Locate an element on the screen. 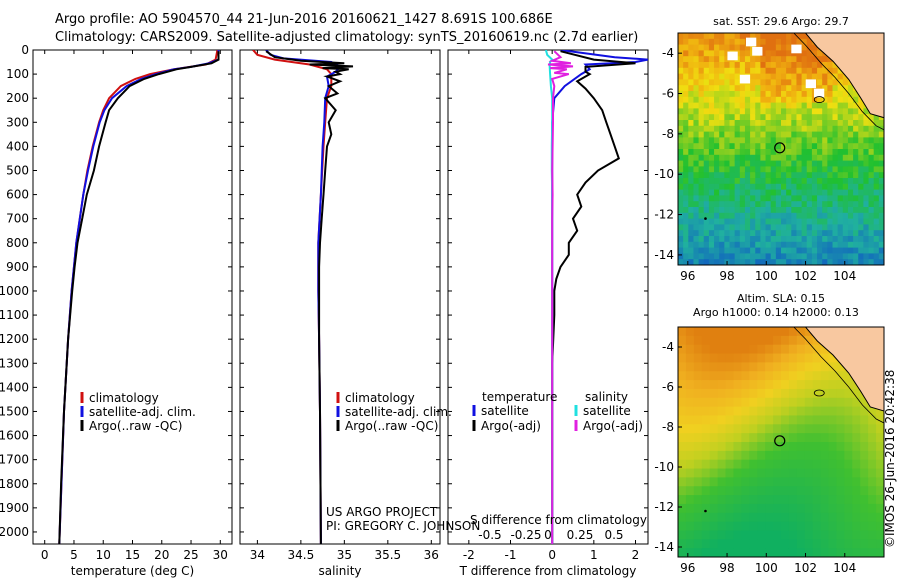 The width and height of the screenshot is (900, 580). float-position-marker is located at coordinates (780, 148).